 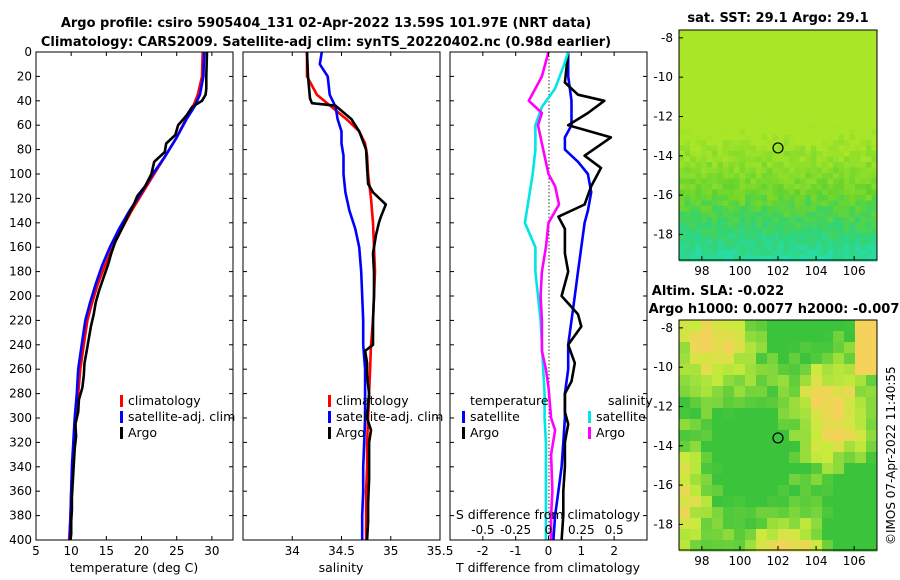 What do you see at coordinates (36, 551) in the screenshot?
I see `x-tick-label: 5` at bounding box center [36, 551].